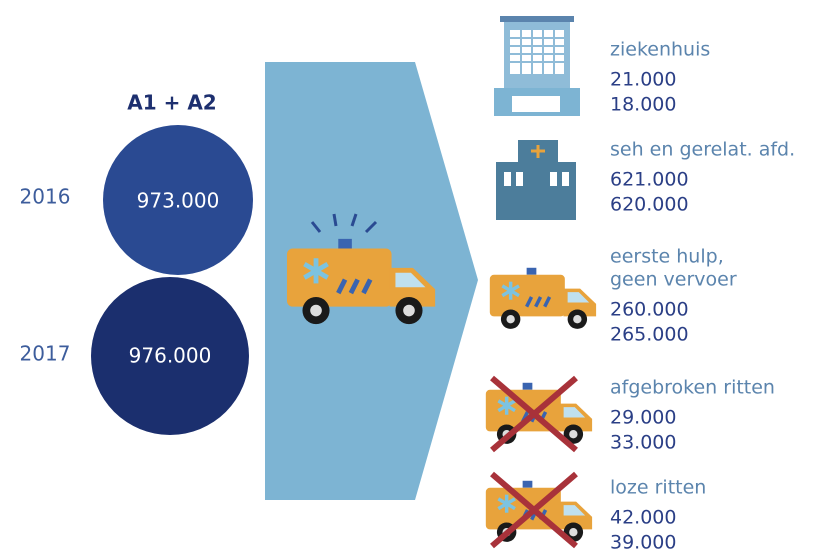 Image resolution: width=837 pixels, height=550 pixels. I want to click on outcome-value: 42.000, so click(643, 518).